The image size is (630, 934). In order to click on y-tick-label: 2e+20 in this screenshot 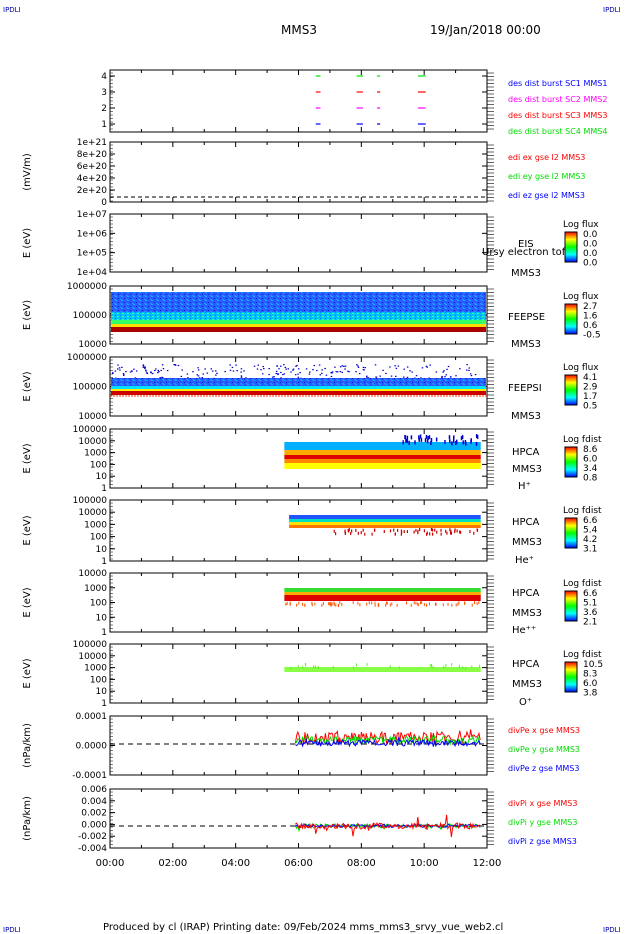, I will do `click(92, 191)`.